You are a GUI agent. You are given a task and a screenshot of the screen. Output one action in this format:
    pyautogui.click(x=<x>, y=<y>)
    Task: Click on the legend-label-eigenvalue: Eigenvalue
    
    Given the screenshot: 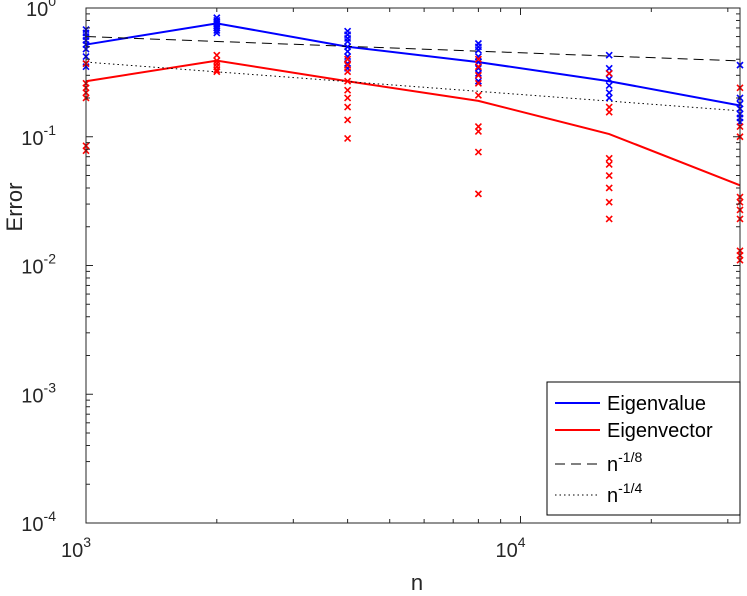 What is the action you would take?
    pyautogui.click(x=656, y=404)
    